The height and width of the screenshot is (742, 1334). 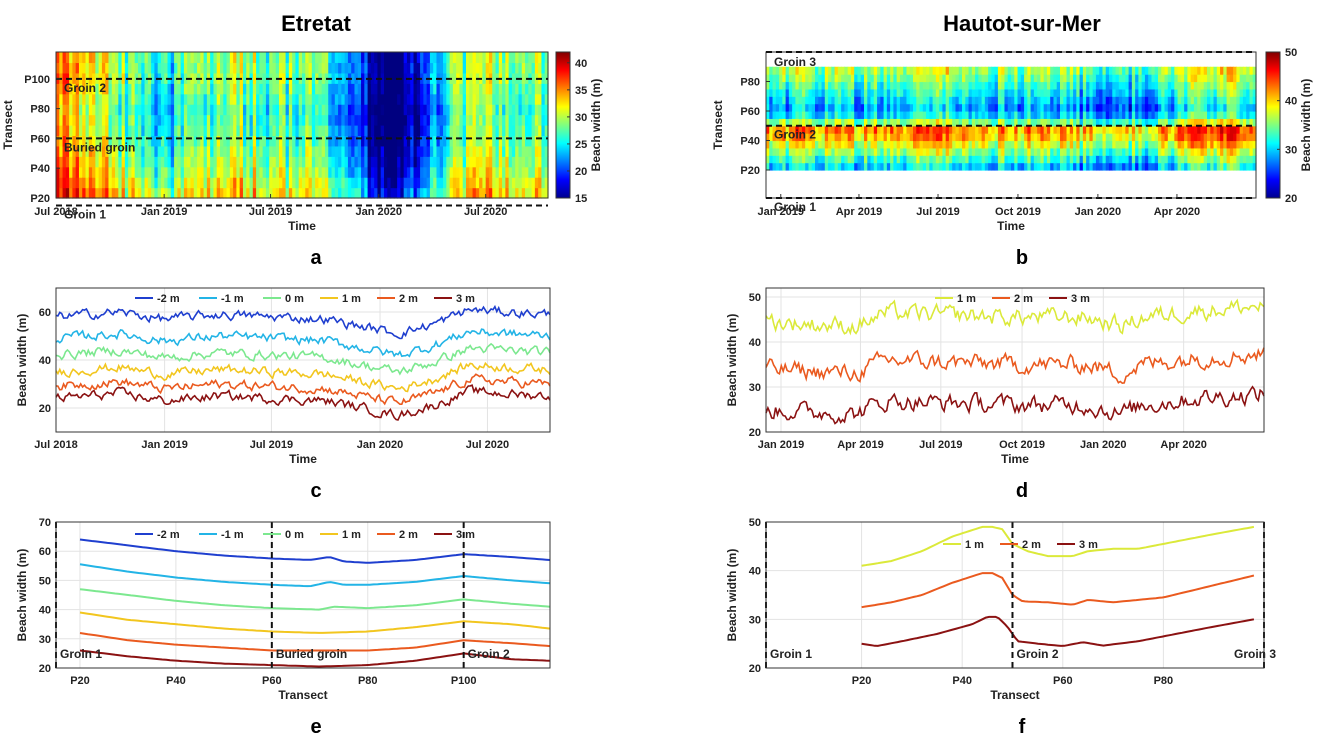 What do you see at coordinates (1011, 226) in the screenshot?
I see `x-axis-label: Time` at bounding box center [1011, 226].